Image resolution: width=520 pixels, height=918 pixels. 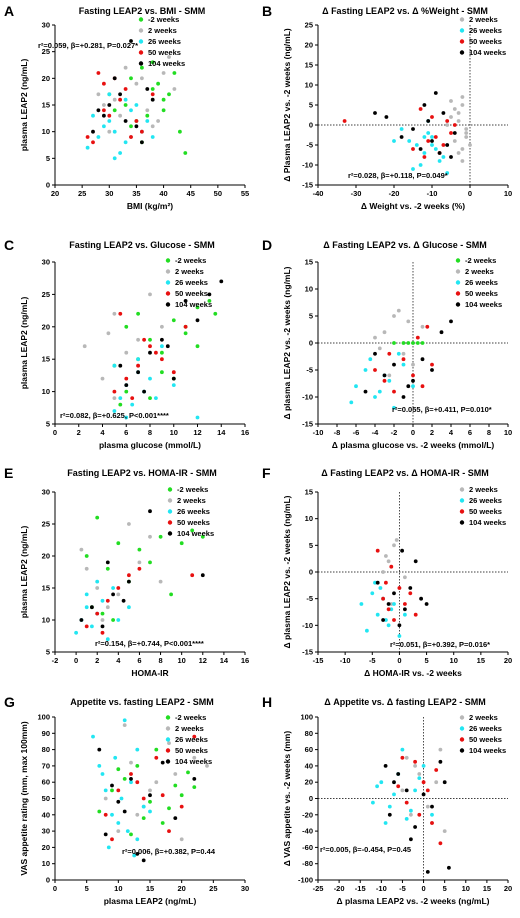 What do you see at coordinates (360, 888) in the screenshot?
I see `x-tick-label: -15` at bounding box center [360, 888].